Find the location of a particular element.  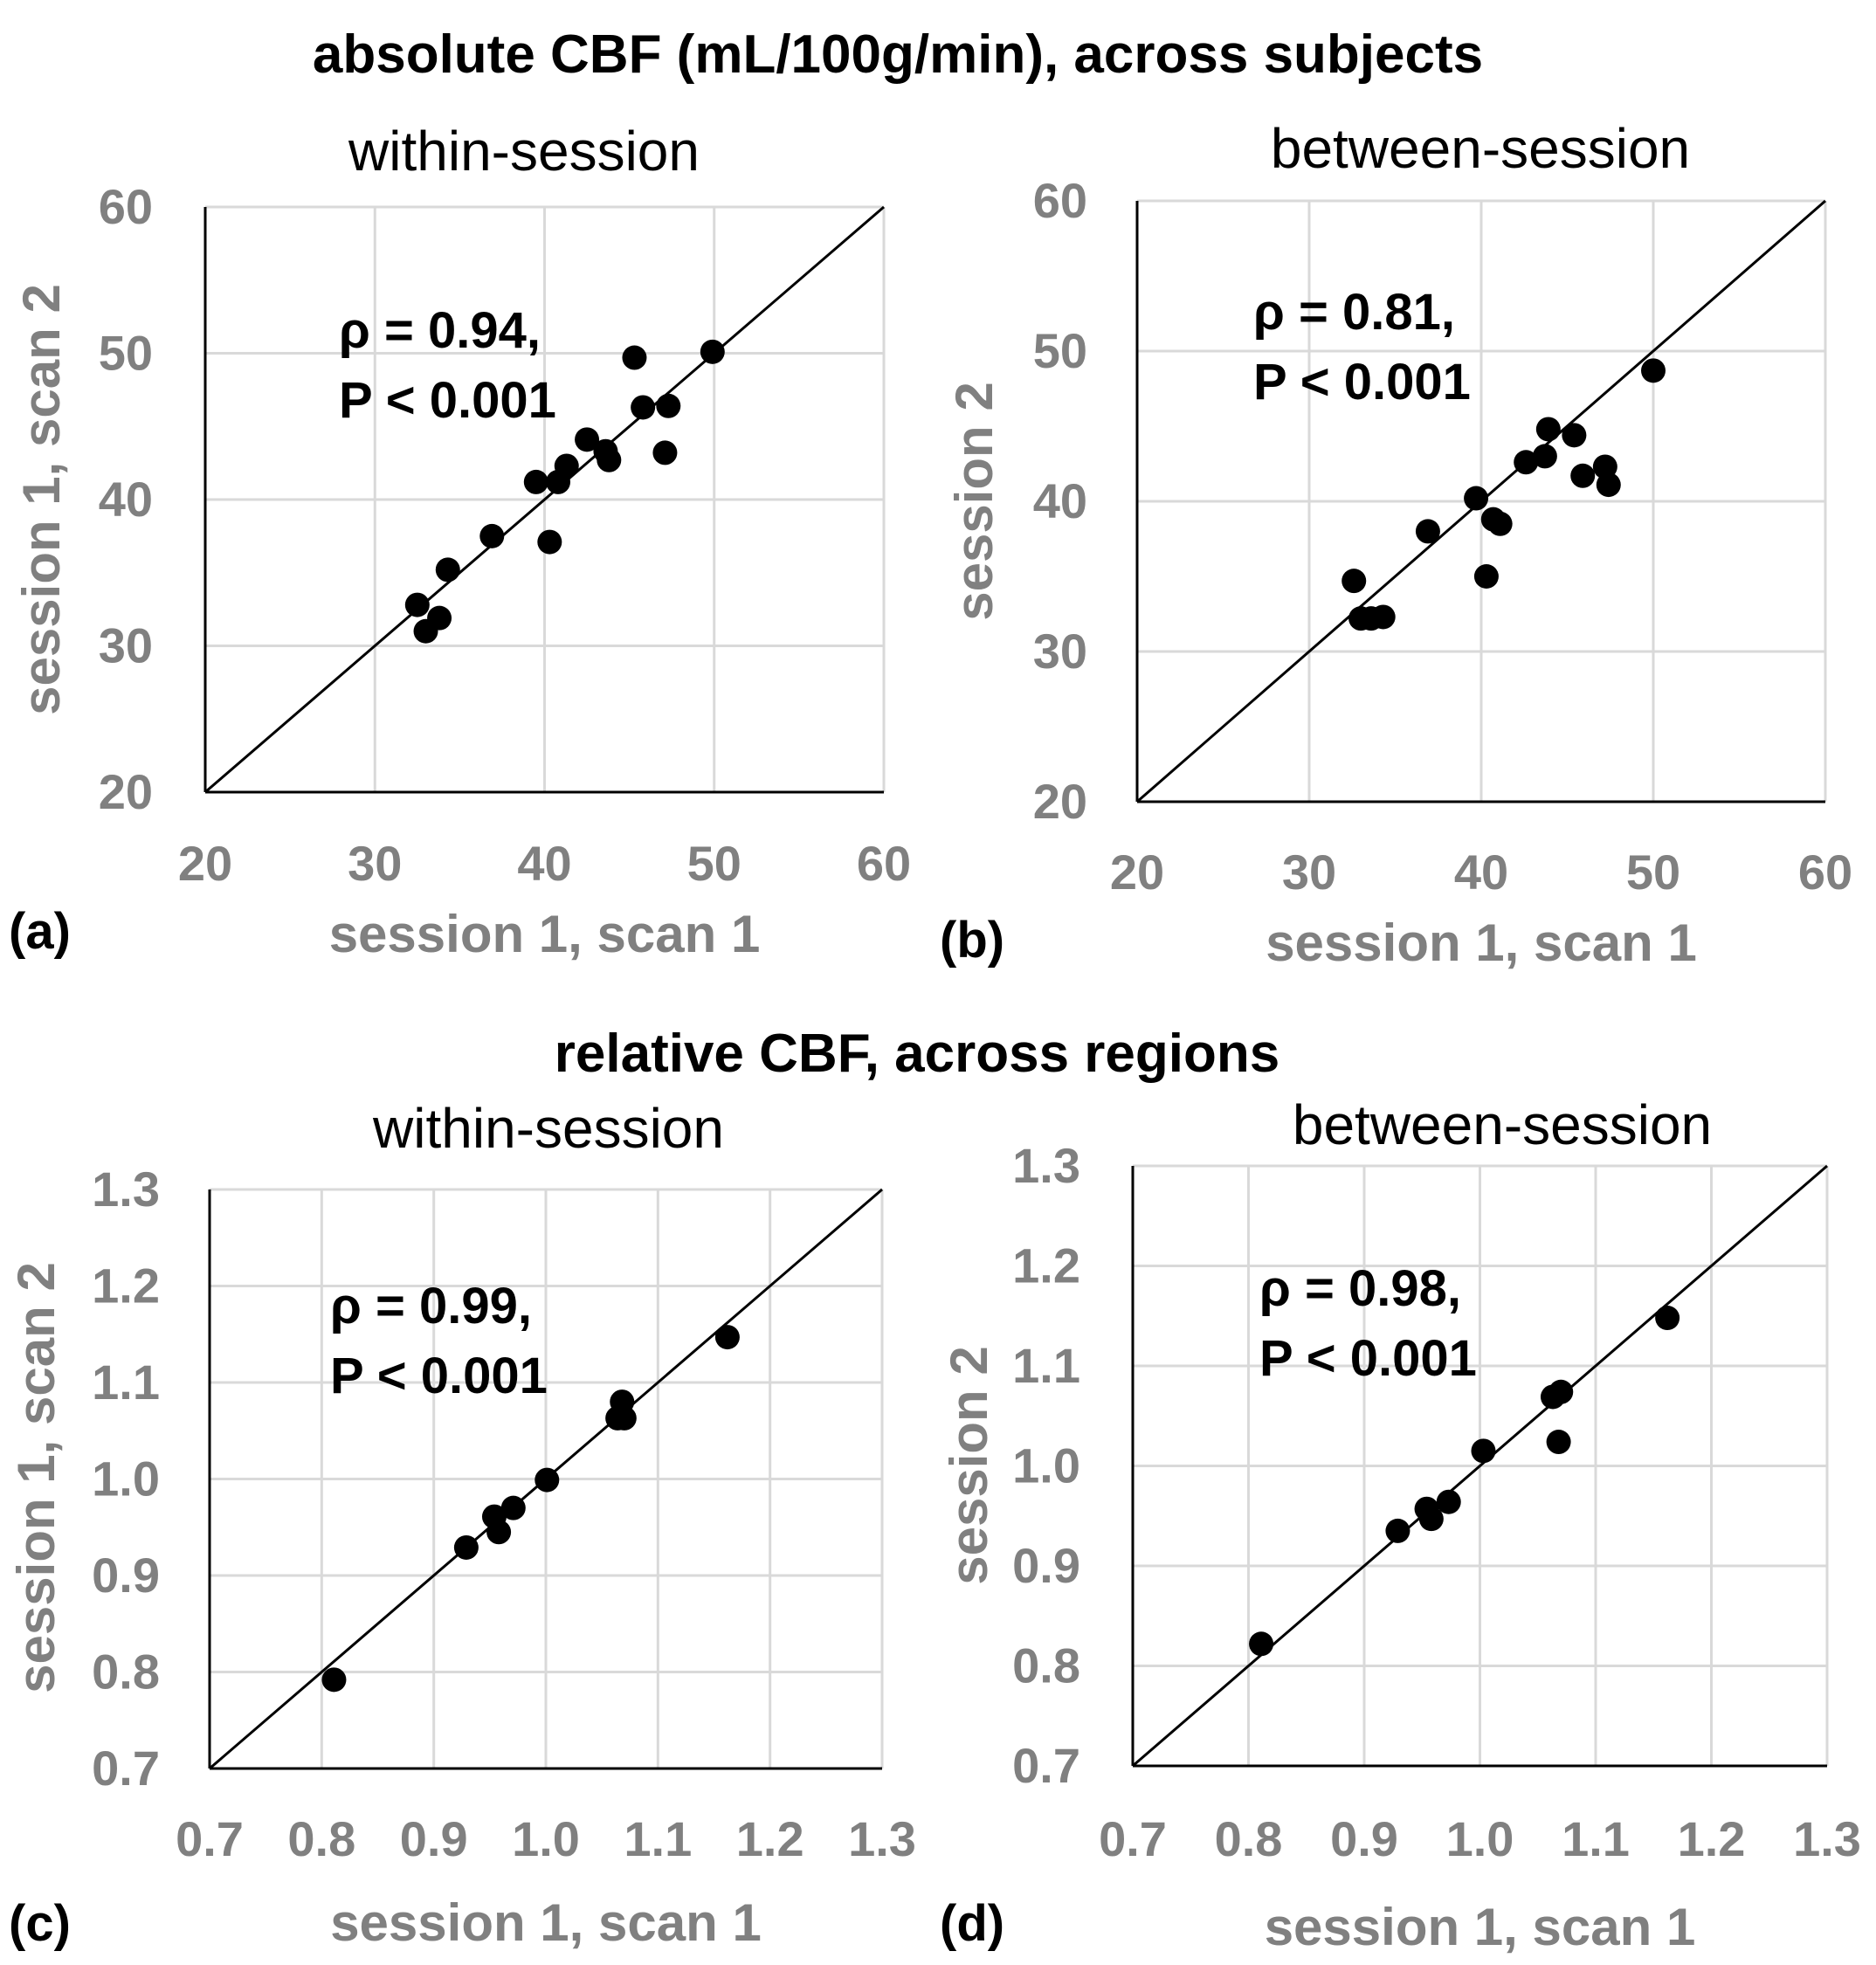

x-tick-label: 30 is located at coordinates (375, 863).